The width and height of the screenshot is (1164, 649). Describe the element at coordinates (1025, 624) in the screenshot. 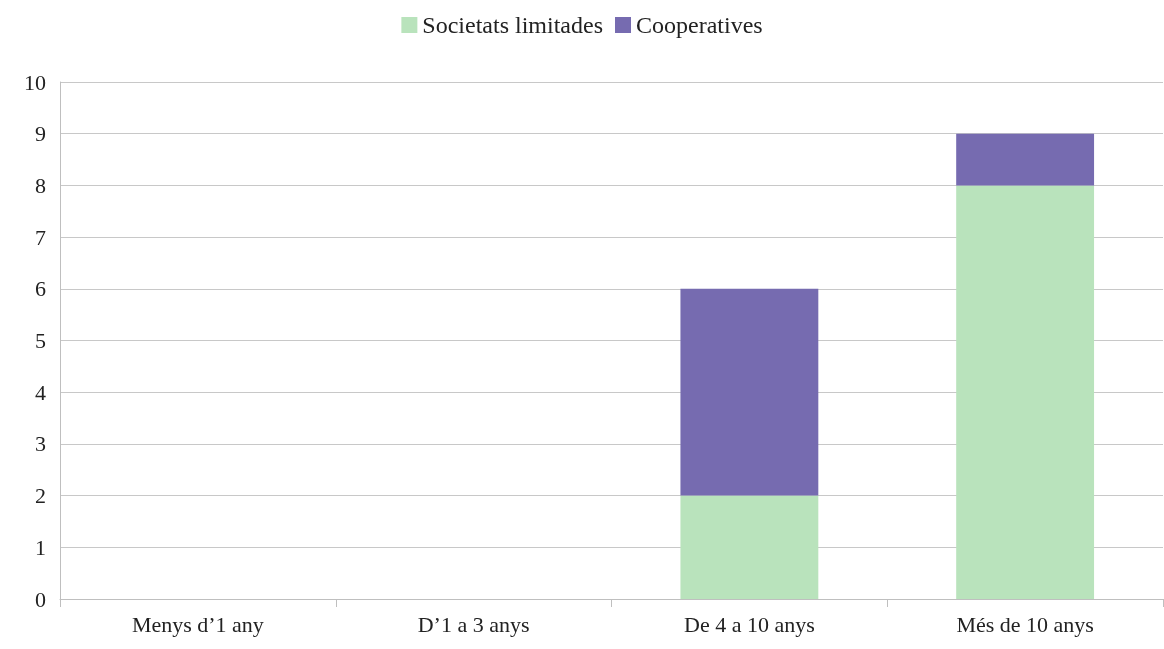

I see `x-tick-label: Més de 10 anys` at that location.